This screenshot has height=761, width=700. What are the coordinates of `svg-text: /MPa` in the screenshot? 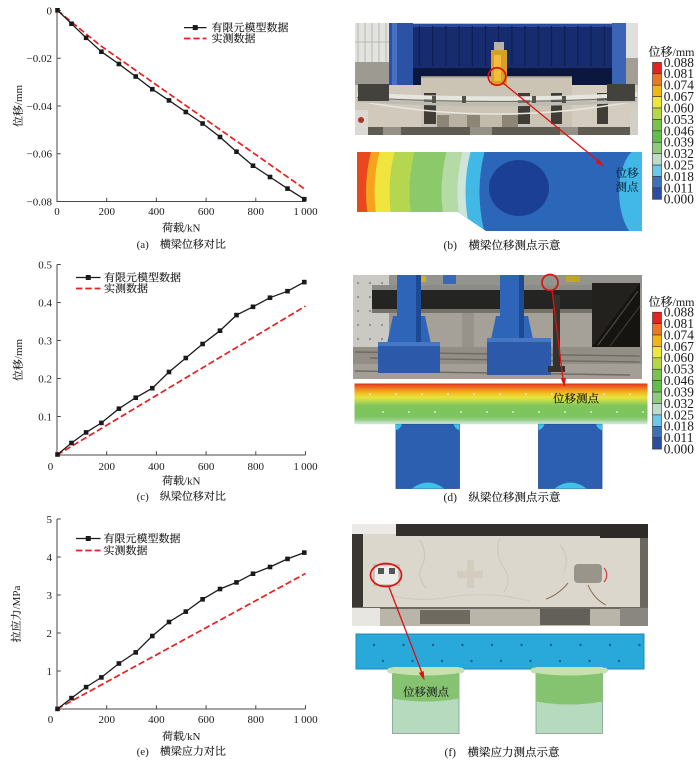 It's located at (17, 597).